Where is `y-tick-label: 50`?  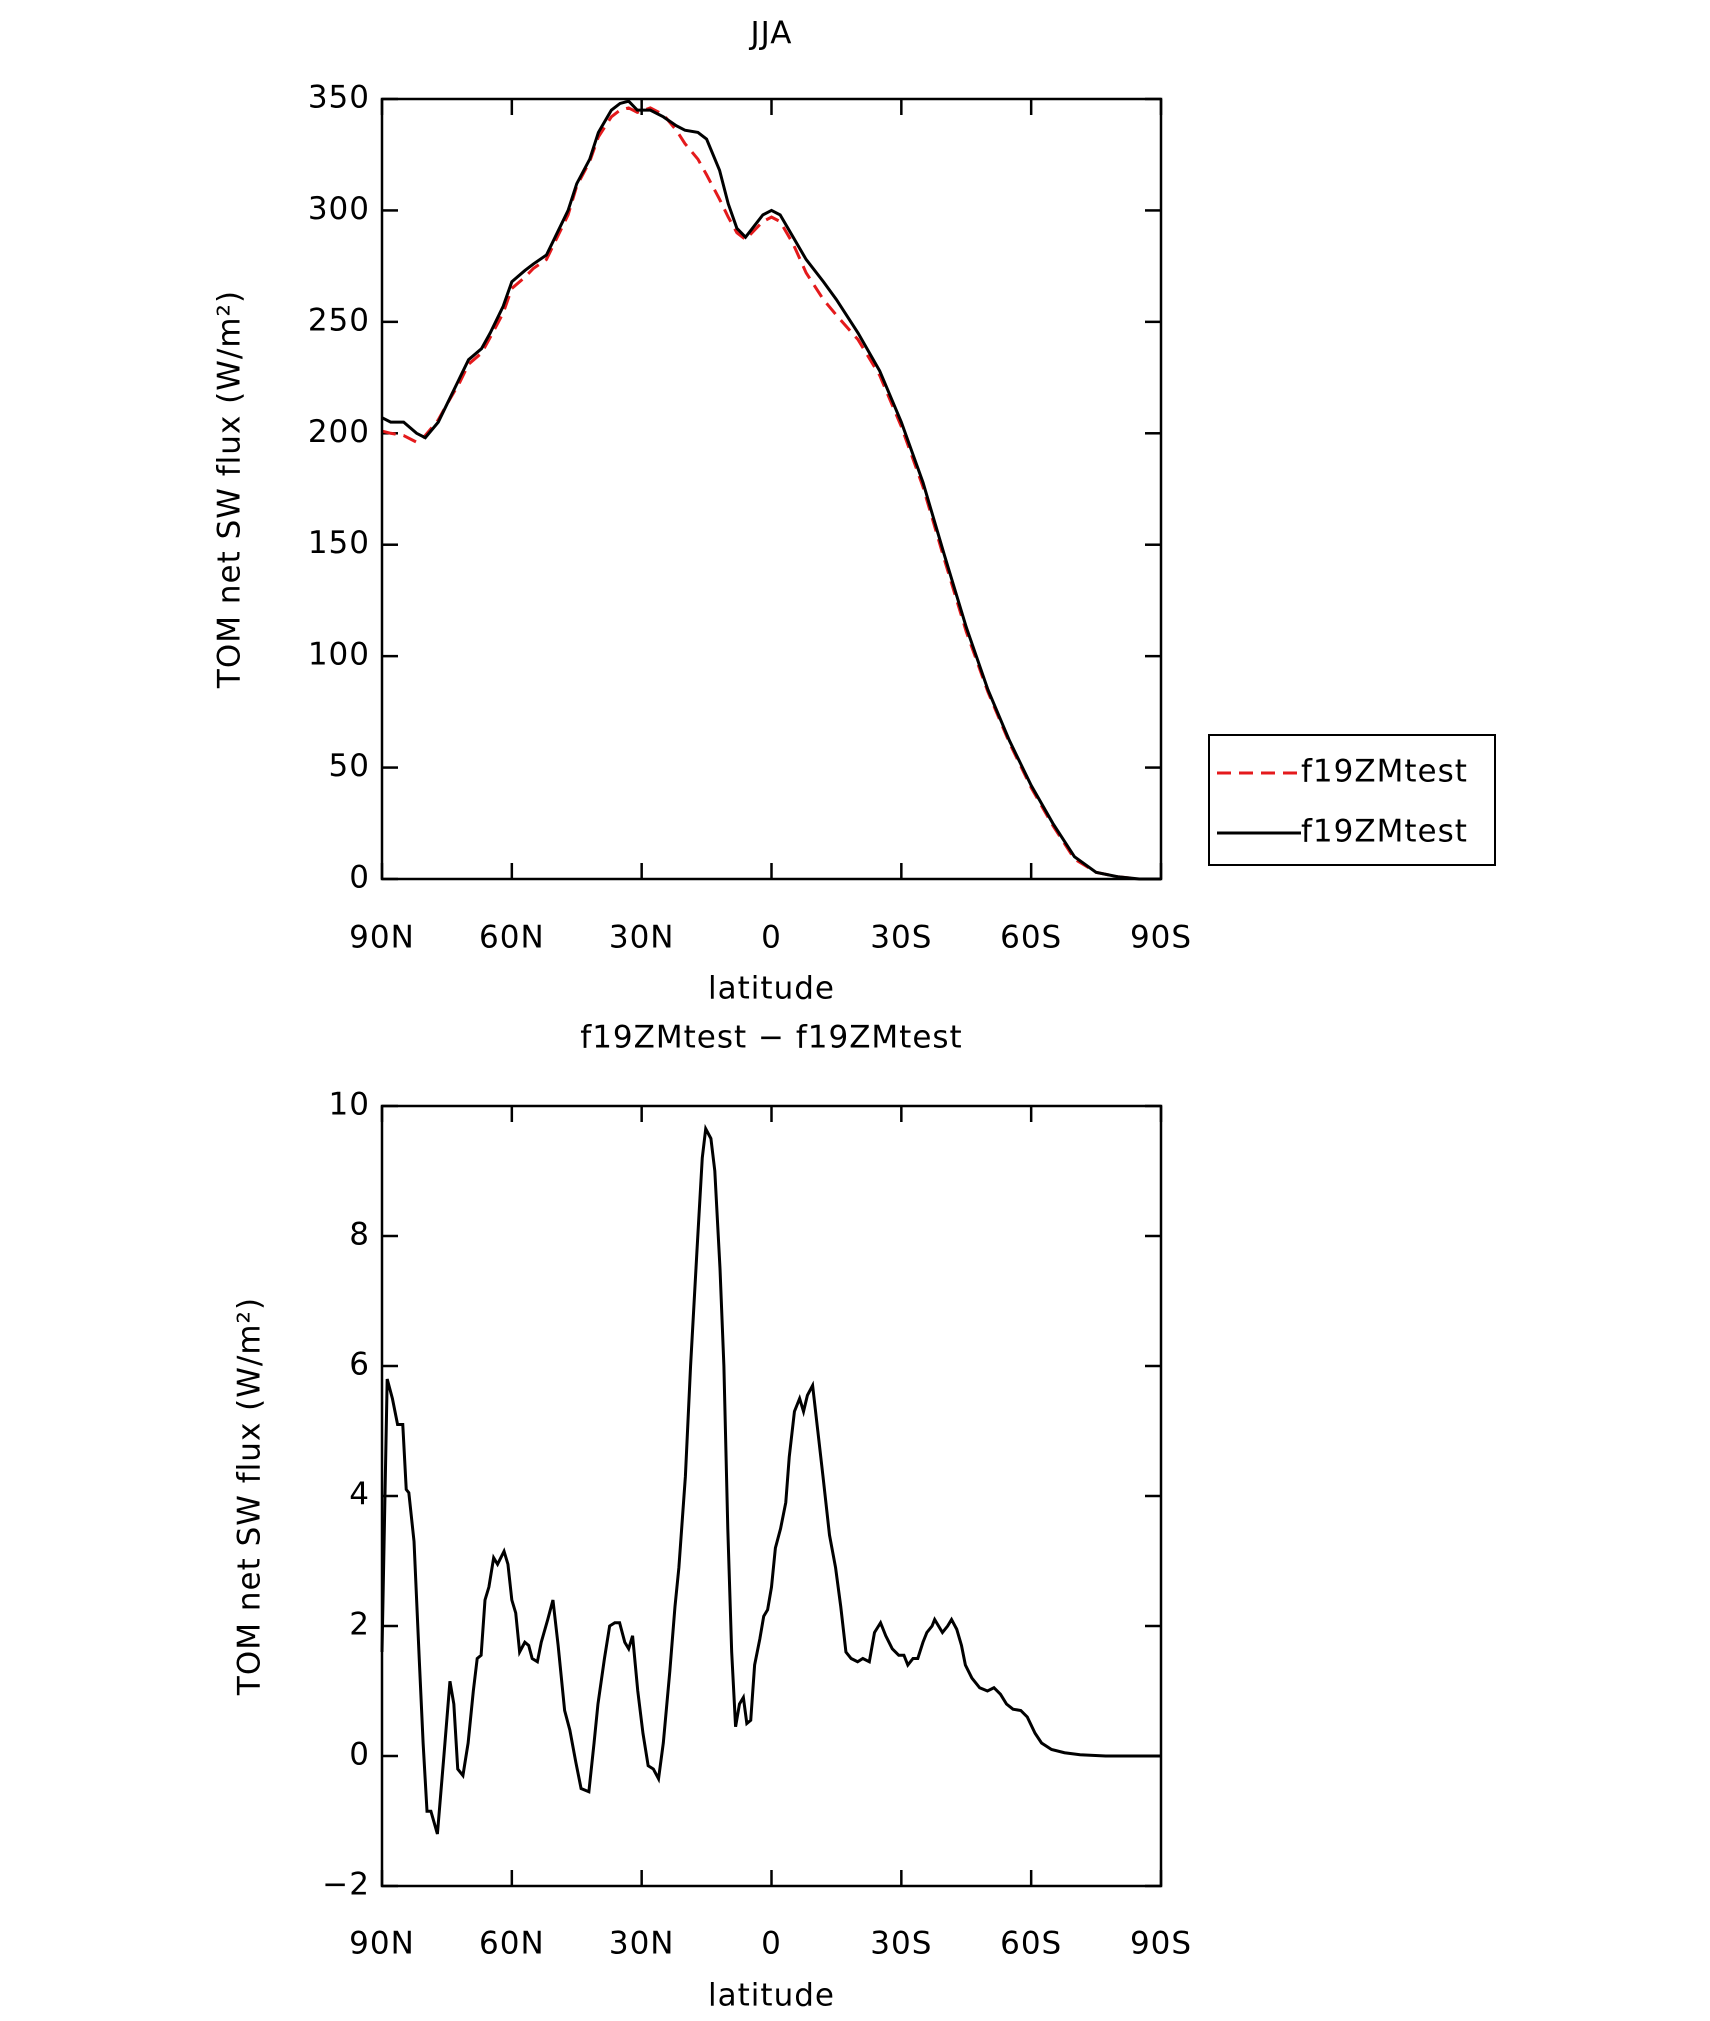
y-tick-label: 50 is located at coordinates (349, 766).